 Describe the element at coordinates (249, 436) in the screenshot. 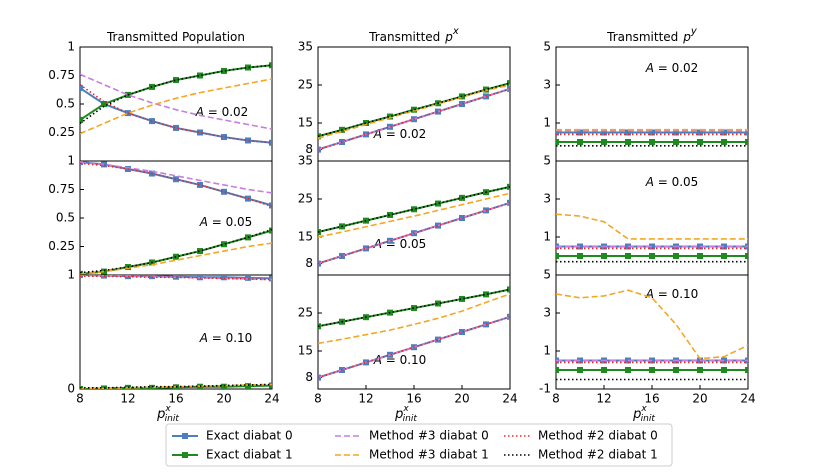

I see `legend-label: Exact diabat 0` at that location.